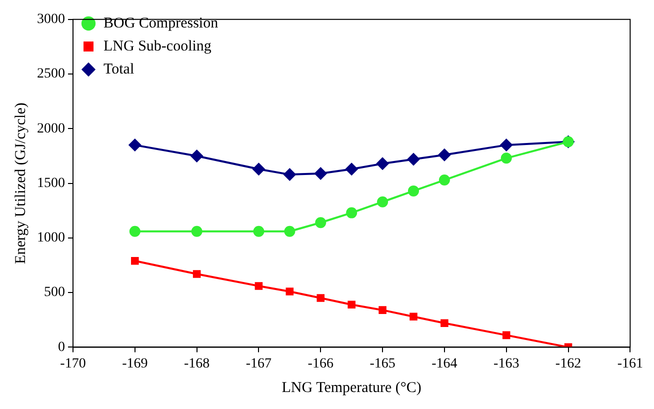 The image size is (654, 409). Describe the element at coordinates (61, 347) in the screenshot. I see `y-tick-label: 0` at that location.